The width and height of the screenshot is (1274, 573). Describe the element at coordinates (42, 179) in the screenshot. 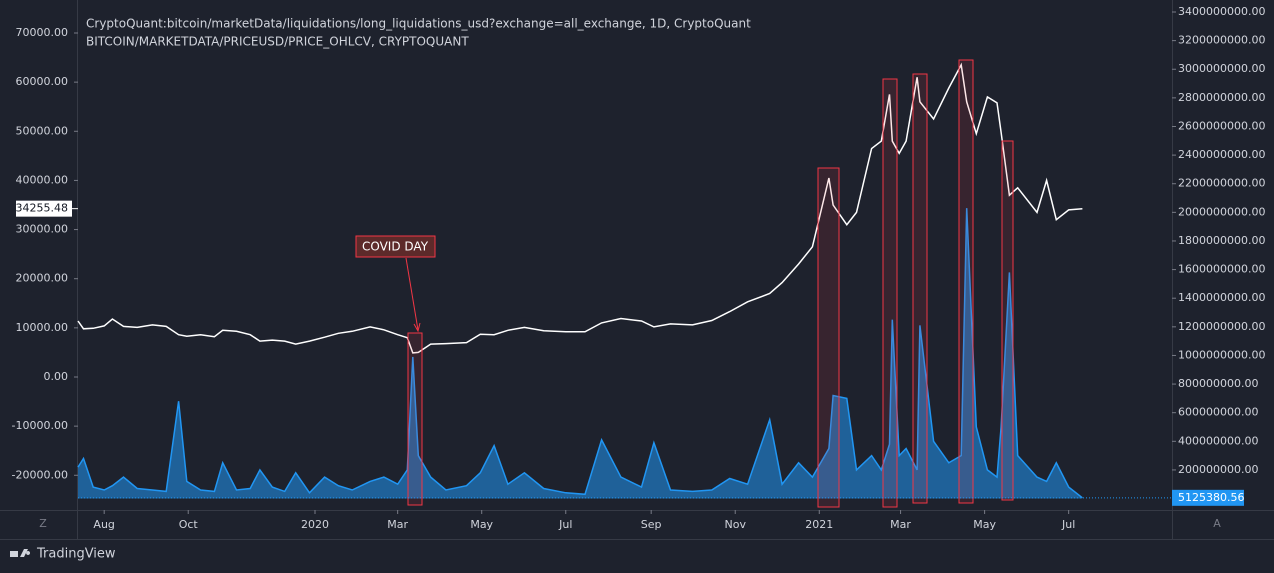

I see `y-tick-label: 40000.00` at that location.